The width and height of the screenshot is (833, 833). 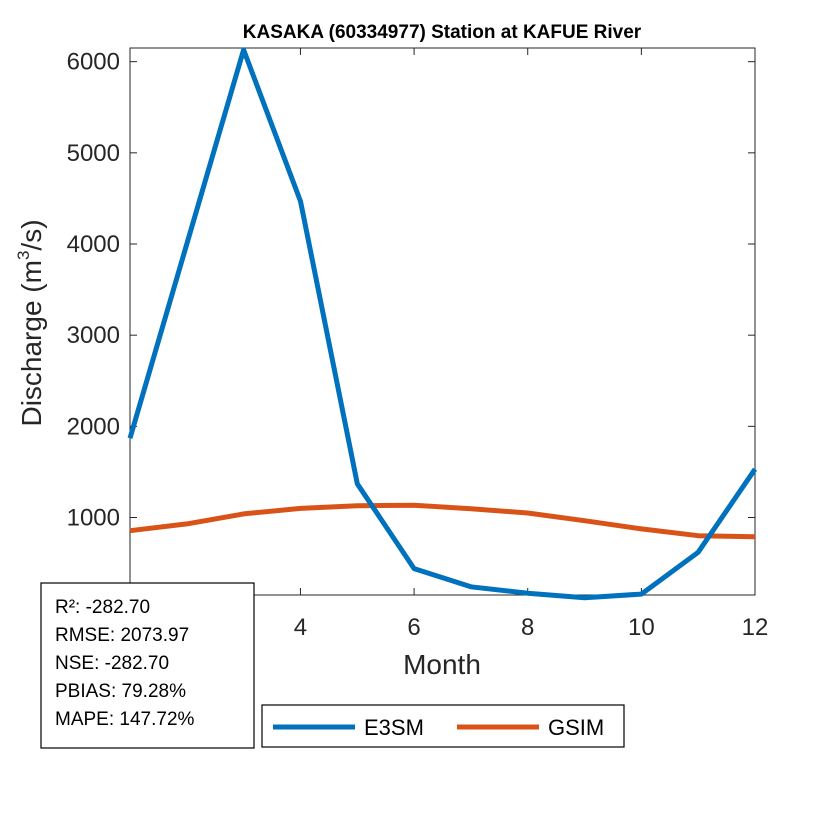 What do you see at coordinates (93, 244) in the screenshot?
I see `y-tick-label: 4000` at bounding box center [93, 244].